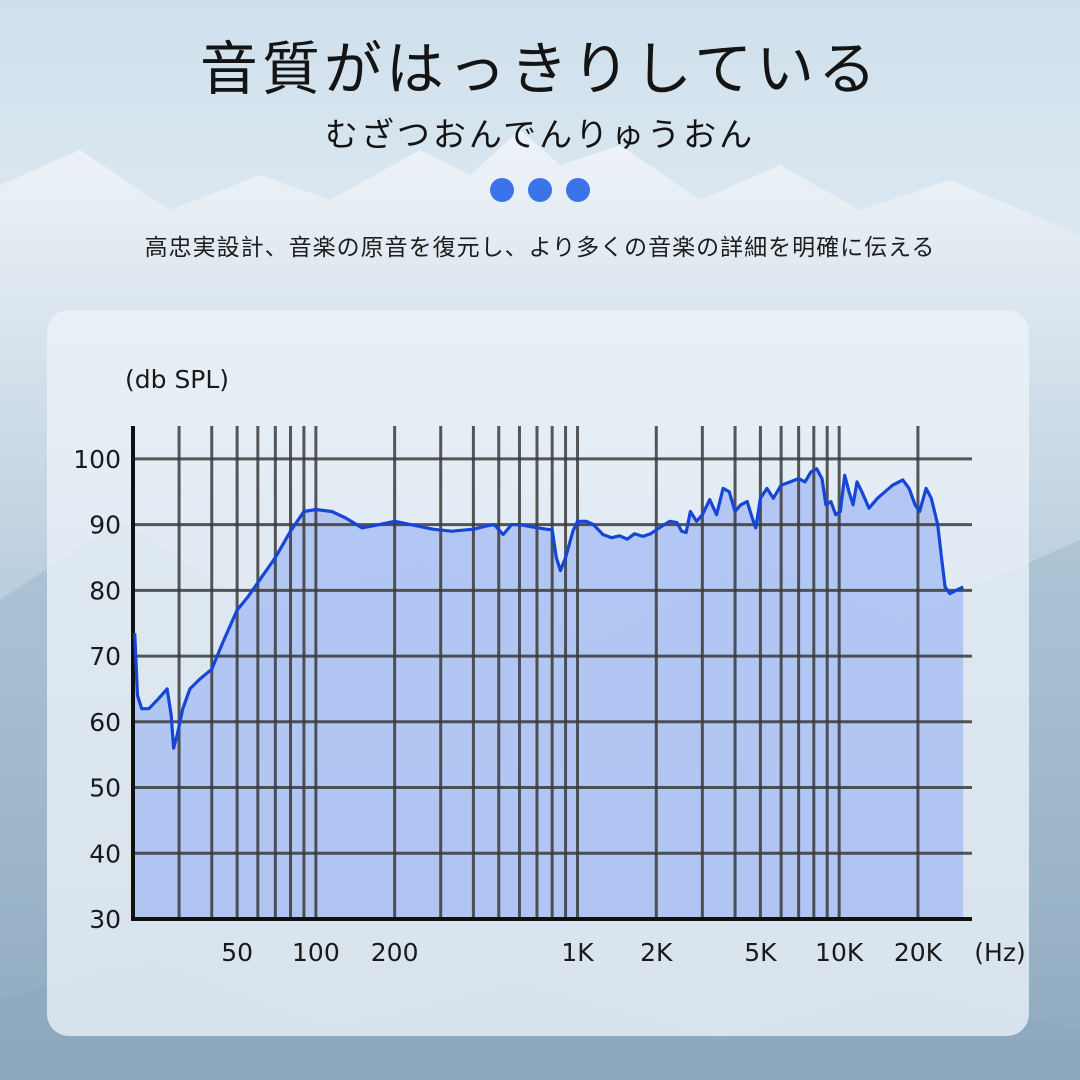  Describe the element at coordinates (395, 952) in the screenshot. I see `x-tick-label: 200` at that location.